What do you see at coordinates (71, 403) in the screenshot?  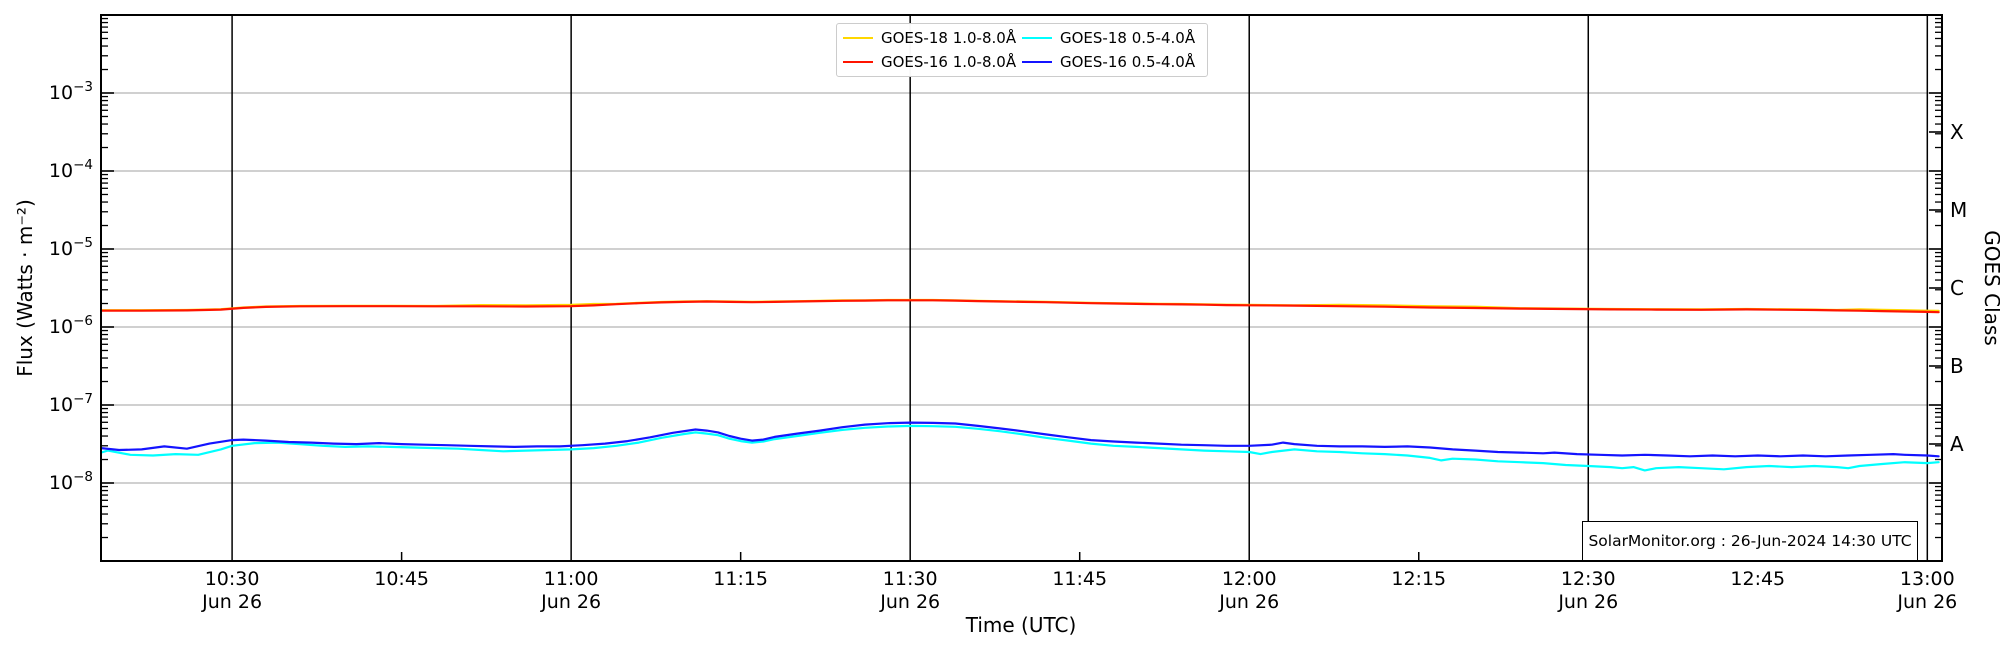 I see `y-tick-label: 10⁻⁷` at bounding box center [71, 403].